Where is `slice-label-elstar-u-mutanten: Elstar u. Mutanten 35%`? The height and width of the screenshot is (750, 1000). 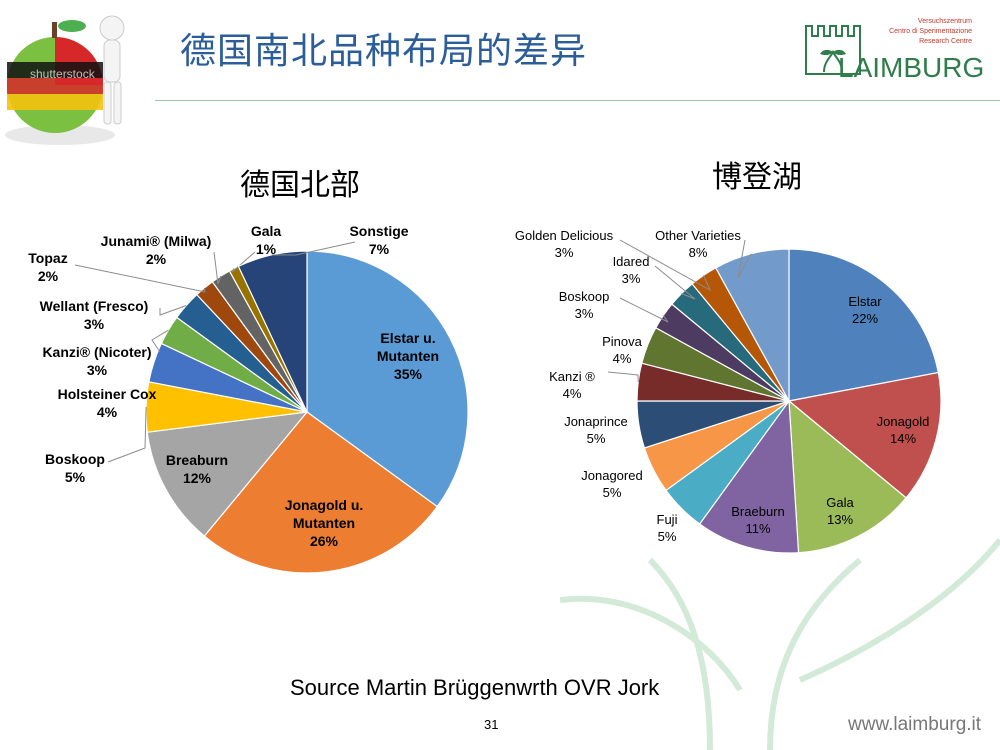 slice-label-elstar-u-mutanten: Elstar u. Mutanten 35% is located at coordinates (408, 356).